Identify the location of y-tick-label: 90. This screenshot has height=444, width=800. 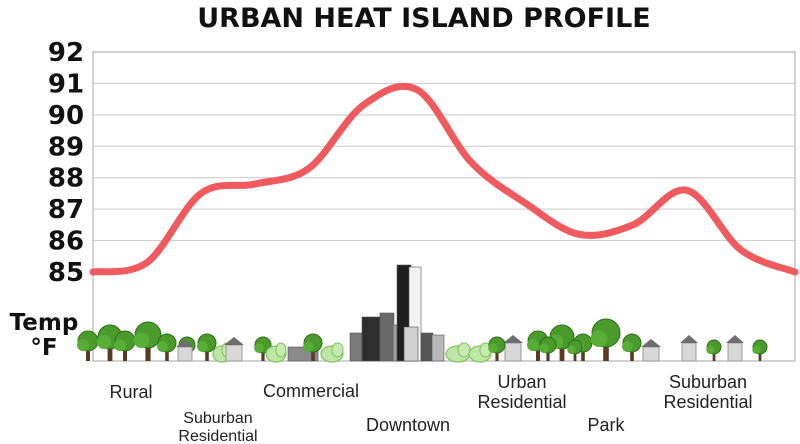
(66, 116).